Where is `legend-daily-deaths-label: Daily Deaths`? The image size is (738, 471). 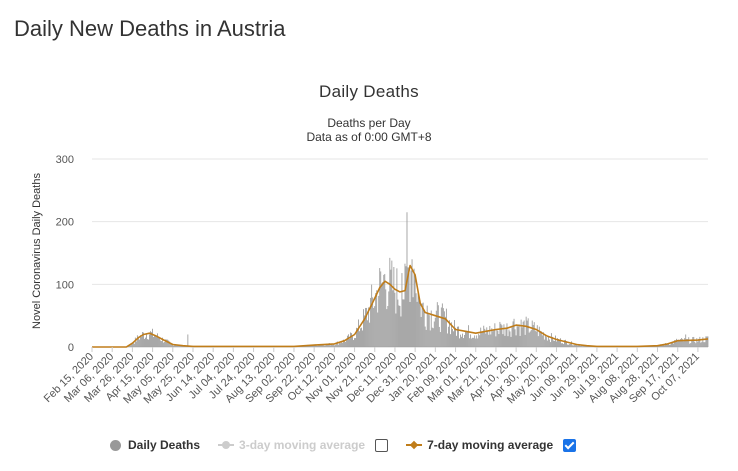
legend-daily-deaths-label: Daily Deaths is located at coordinates (164, 445).